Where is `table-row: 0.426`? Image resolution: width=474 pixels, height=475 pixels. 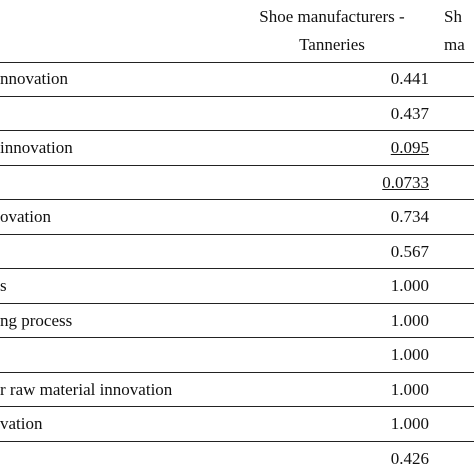
table-row: 0.426 is located at coordinates (237, 458).